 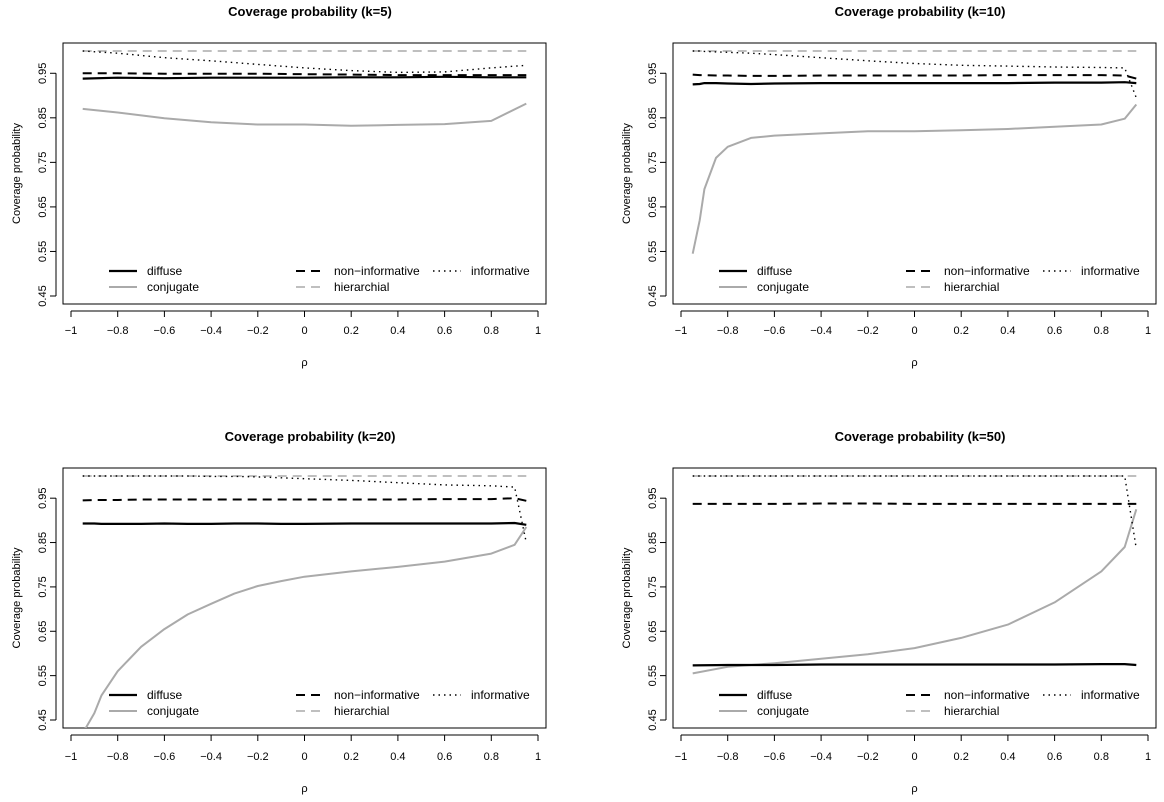 I want to click on chart-title: Coverage probability (k=20), so click(x=310, y=436).